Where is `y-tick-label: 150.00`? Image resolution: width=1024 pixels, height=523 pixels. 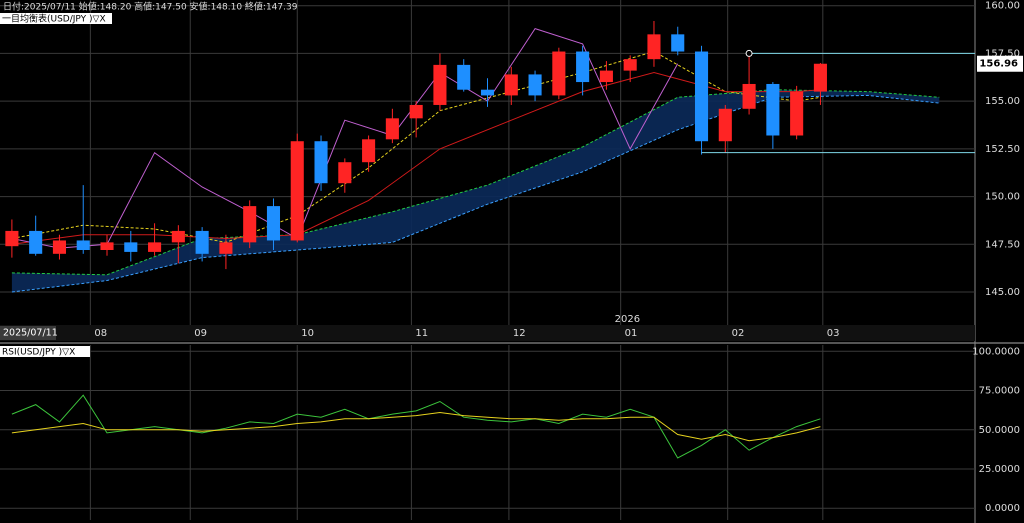
y-tick-label: 150.00 is located at coordinates (1002, 197).